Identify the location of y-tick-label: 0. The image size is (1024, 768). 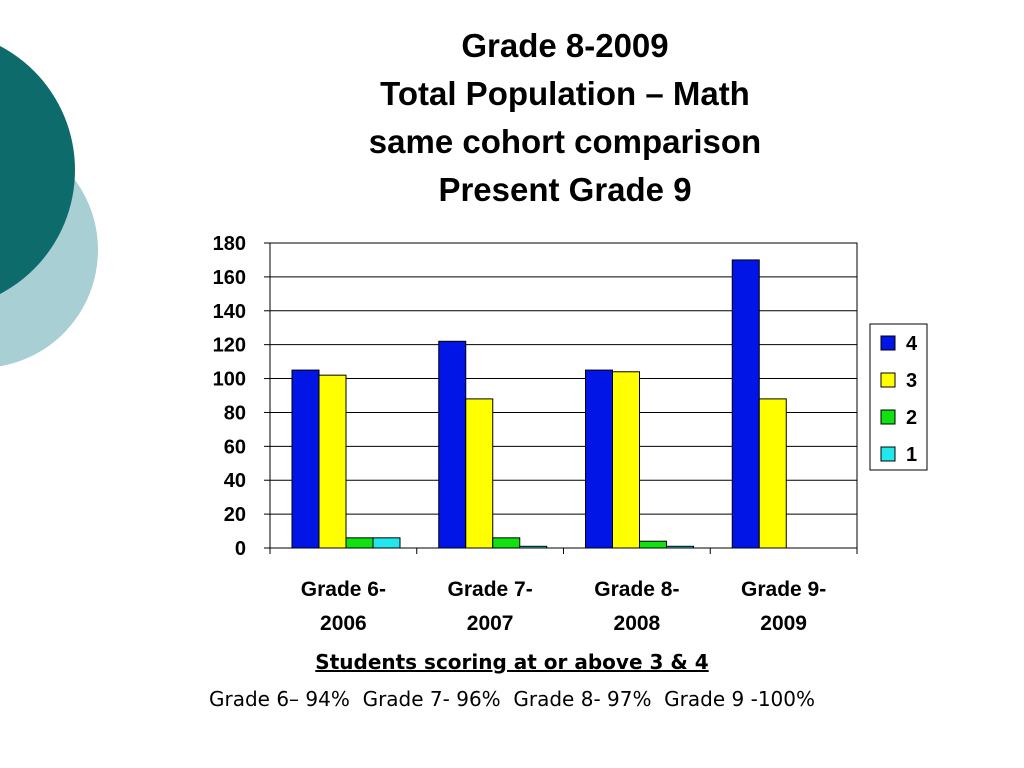
(240, 549).